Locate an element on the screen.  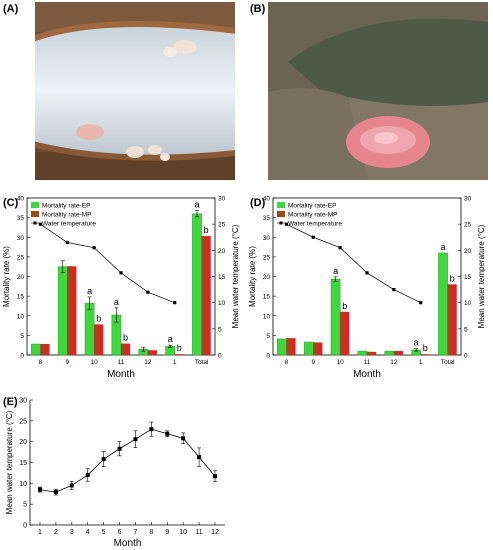
panel-label-c: (C) is located at coordinates (11, 203).